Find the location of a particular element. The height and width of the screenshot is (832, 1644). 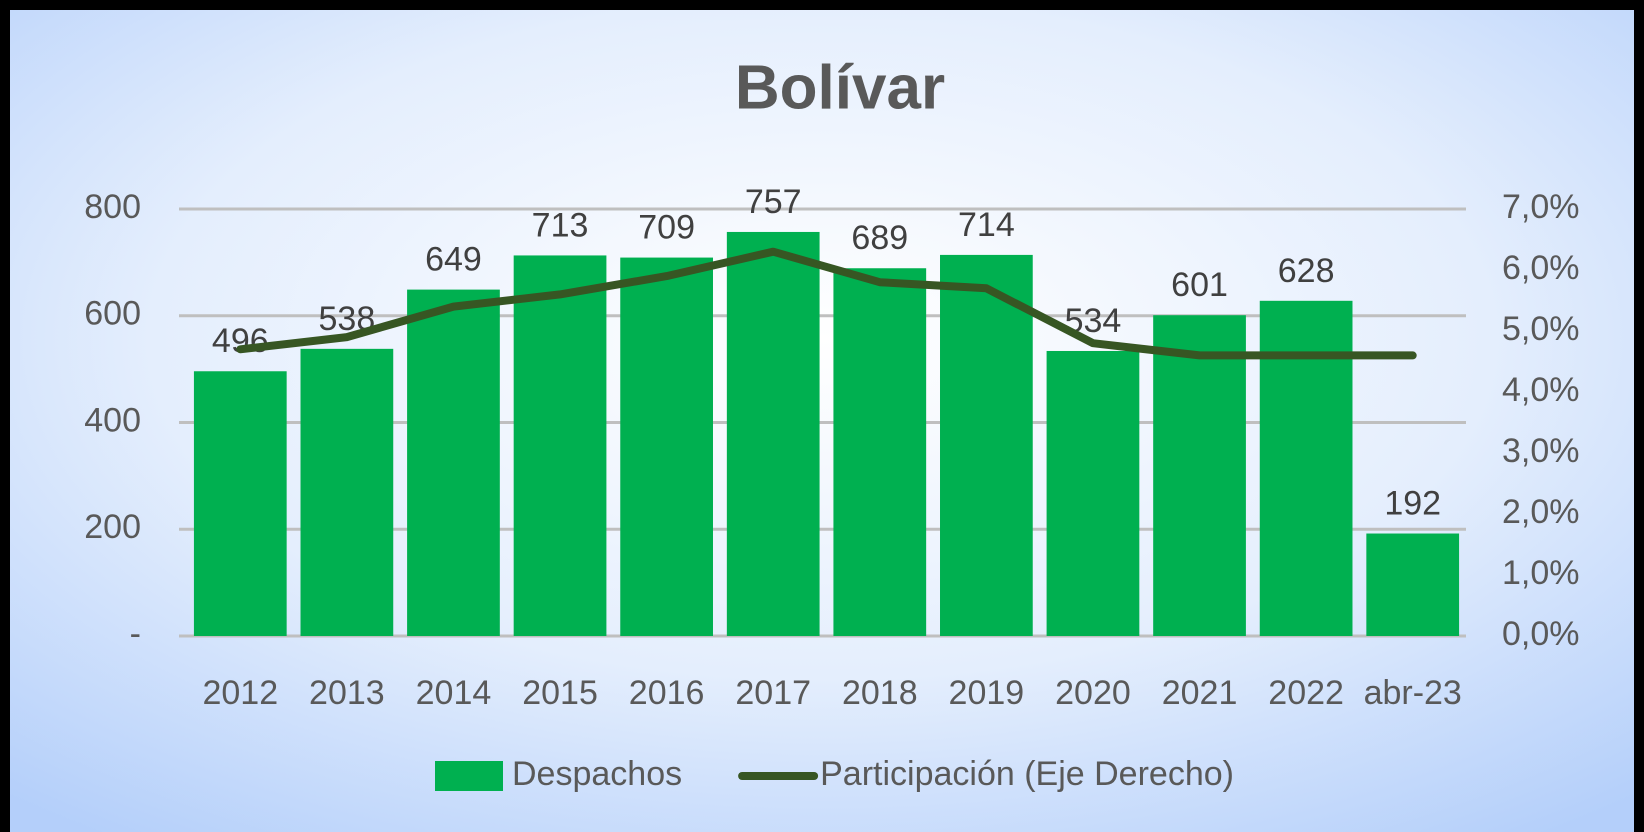

chart-title: Bolívar is located at coordinates (840, 87).